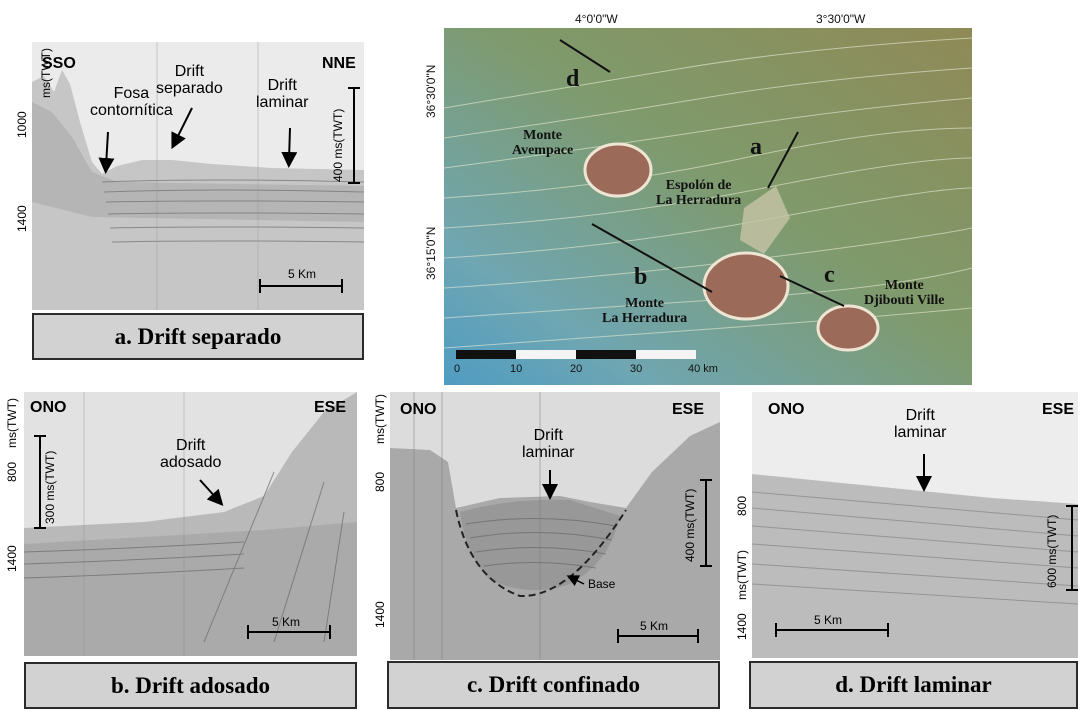 The width and height of the screenshot is (1080, 711). What do you see at coordinates (189, 80) in the screenshot?
I see `drift-separado-label: Drift separado` at bounding box center [189, 80].